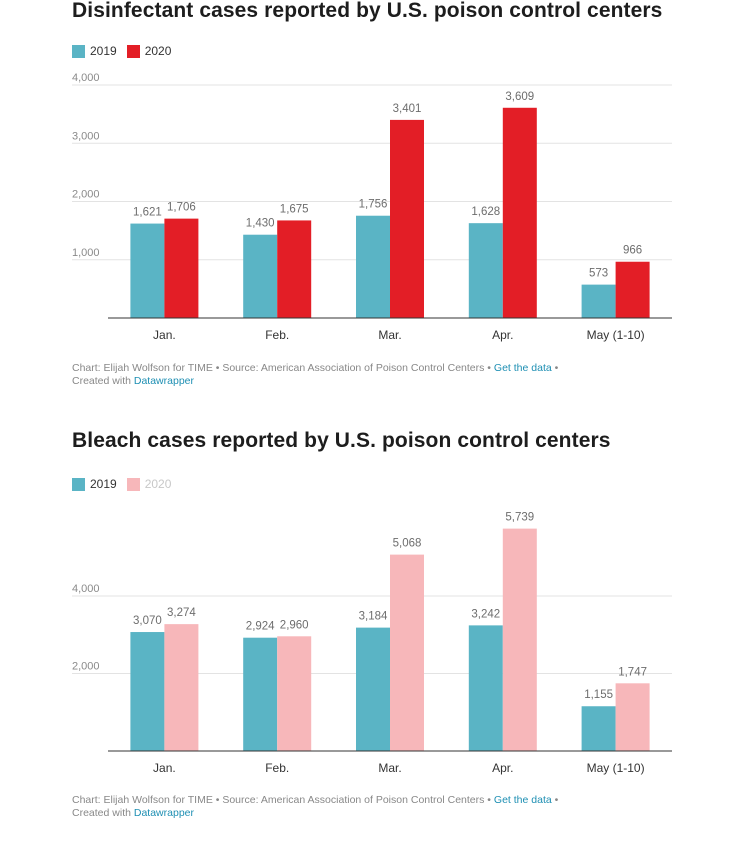 This screenshot has width=747, height=852. Describe the element at coordinates (260, 224) in the screenshot. I see `data-label: 1,430` at that location.